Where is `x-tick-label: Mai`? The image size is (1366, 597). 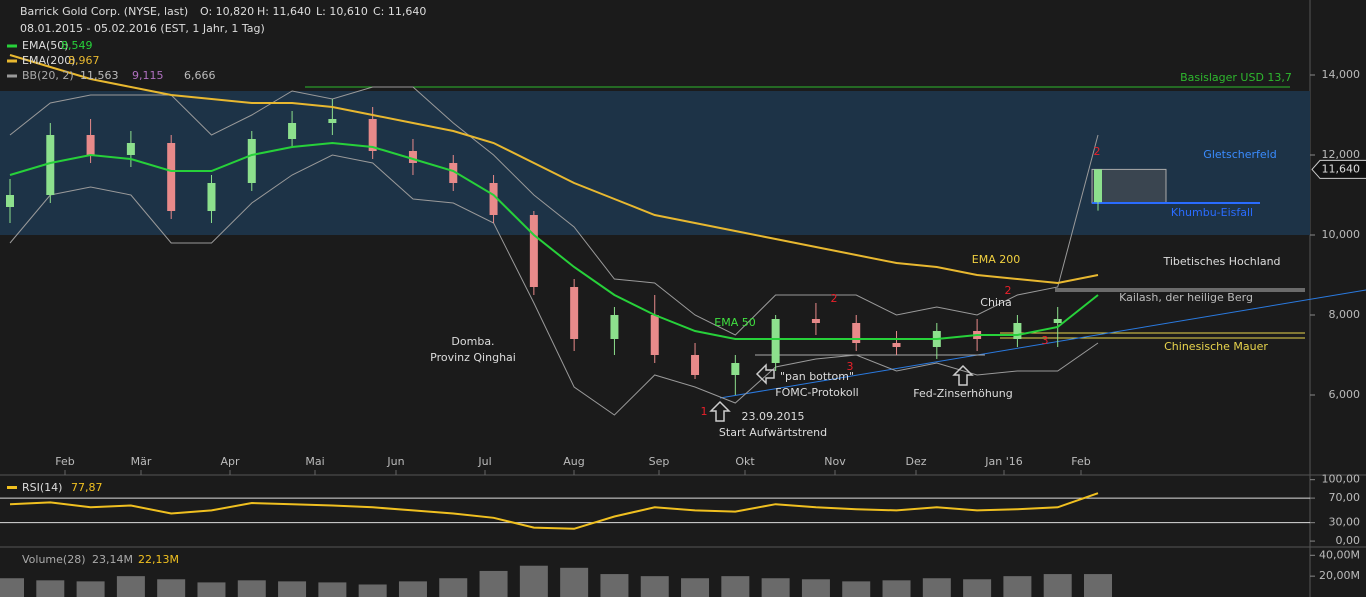
x-tick-label: Mai is located at coordinates (314, 461).